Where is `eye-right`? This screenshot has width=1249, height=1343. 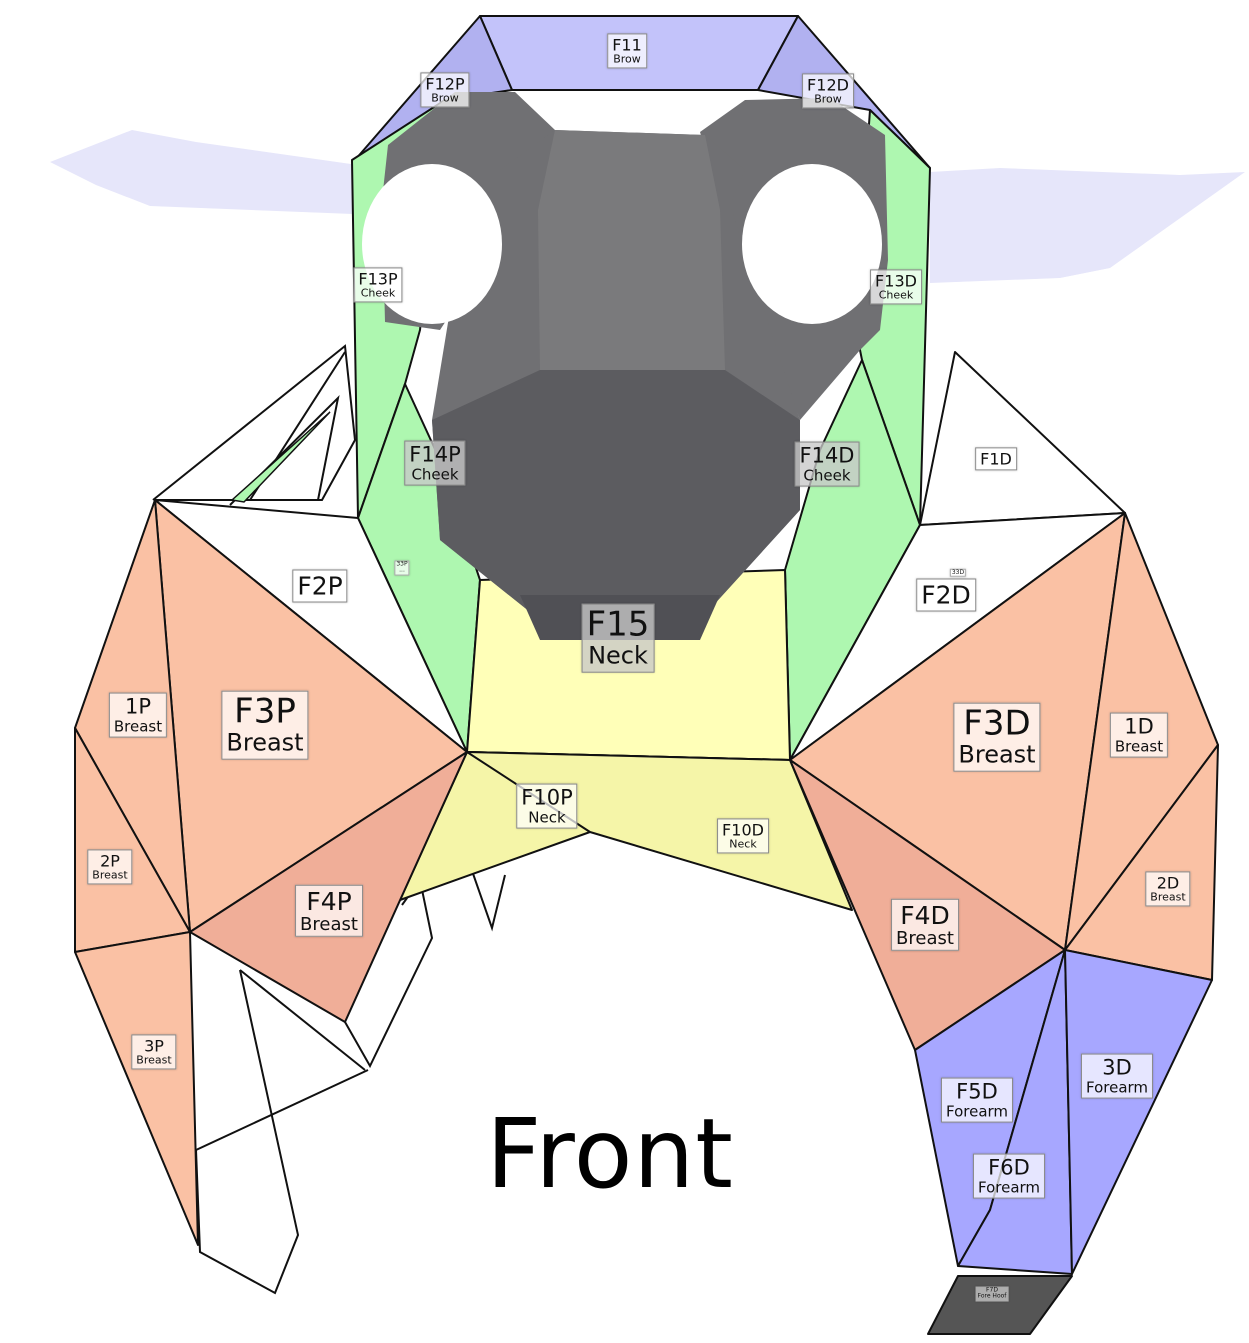
eye-right is located at coordinates (812, 244).